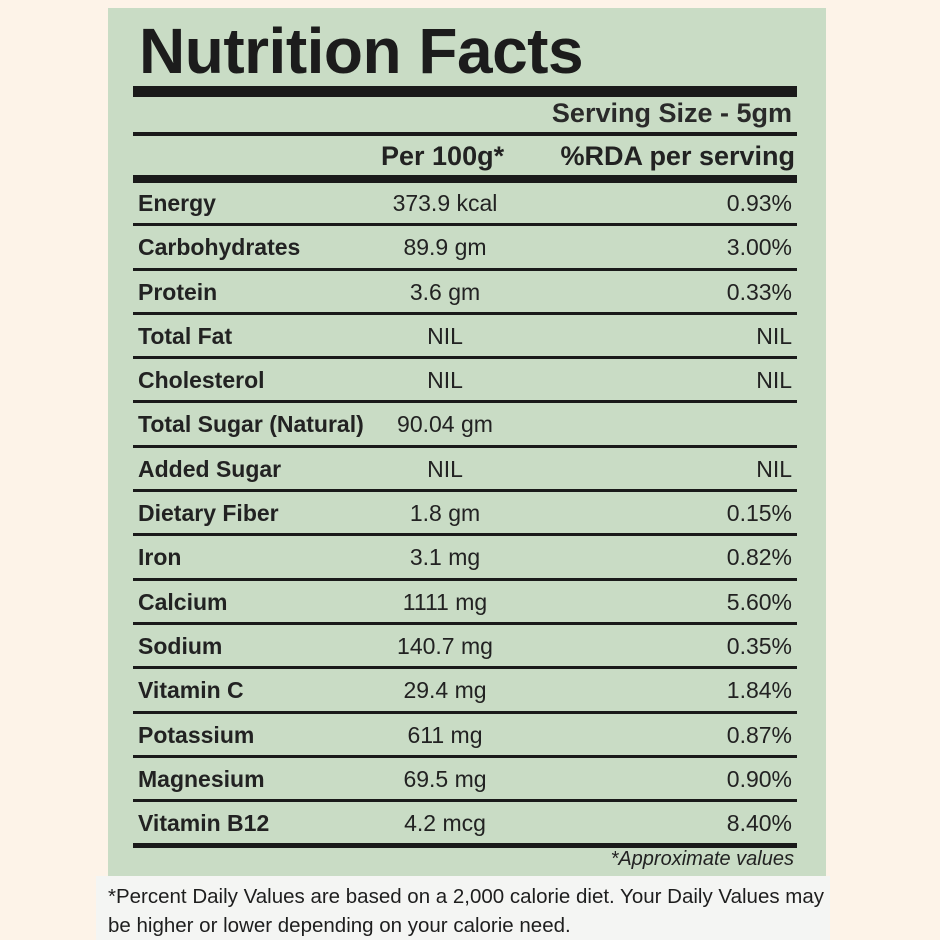 This screenshot has width=940, height=940. What do you see at coordinates (445, 690) in the screenshot?
I see `per-100g-value: 29.4 mg` at bounding box center [445, 690].